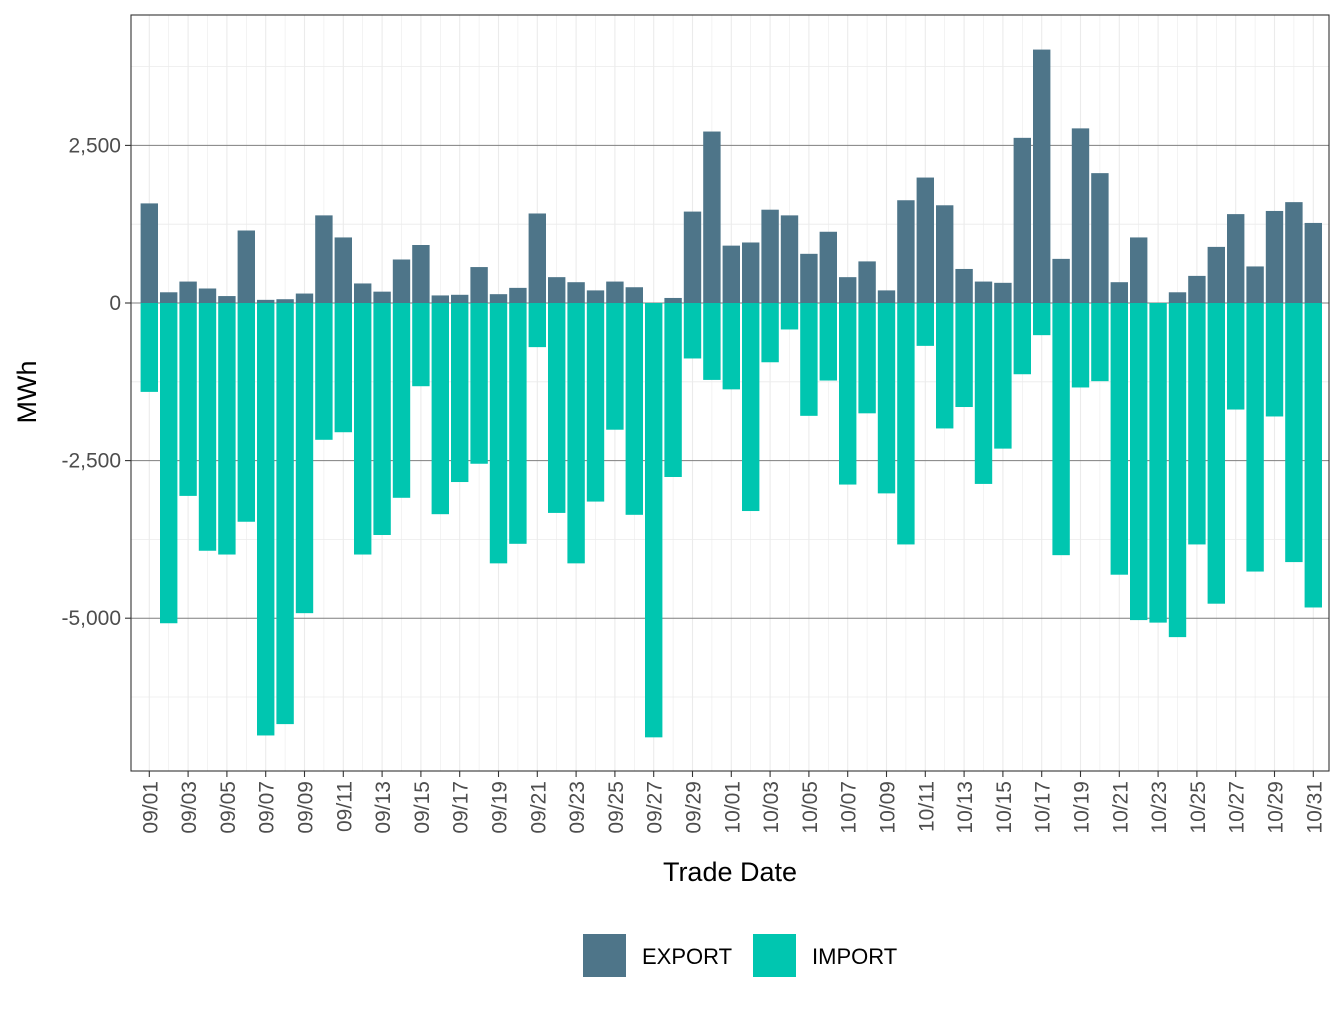 This screenshot has width=1344, height=1013. I want to click on x-tick-label: 10/03, so click(771, 807).